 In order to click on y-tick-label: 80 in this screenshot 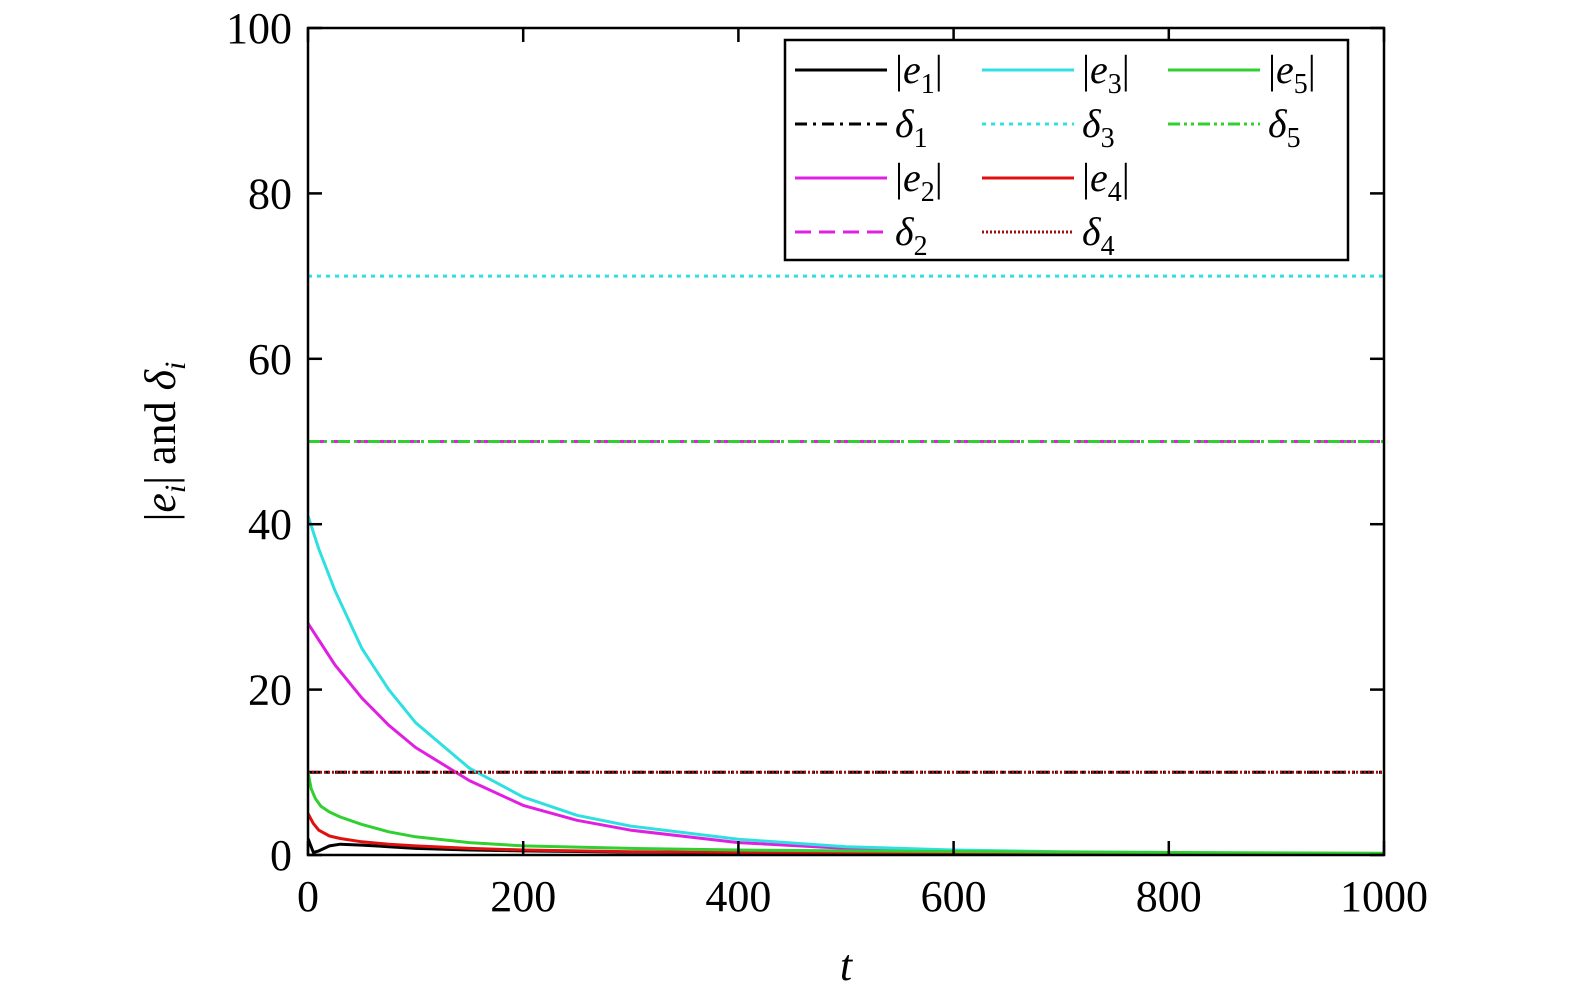, I will do `click(270, 193)`.